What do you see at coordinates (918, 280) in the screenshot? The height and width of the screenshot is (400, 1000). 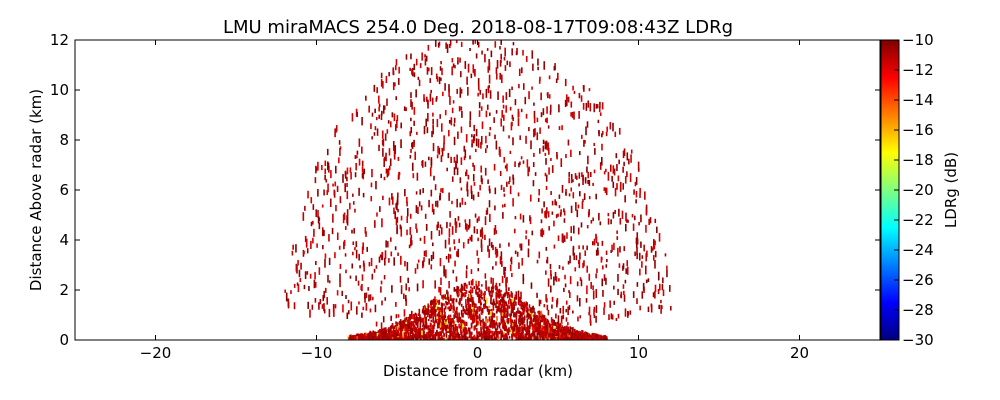 I see `colorbar-tick-label: −26` at bounding box center [918, 280].